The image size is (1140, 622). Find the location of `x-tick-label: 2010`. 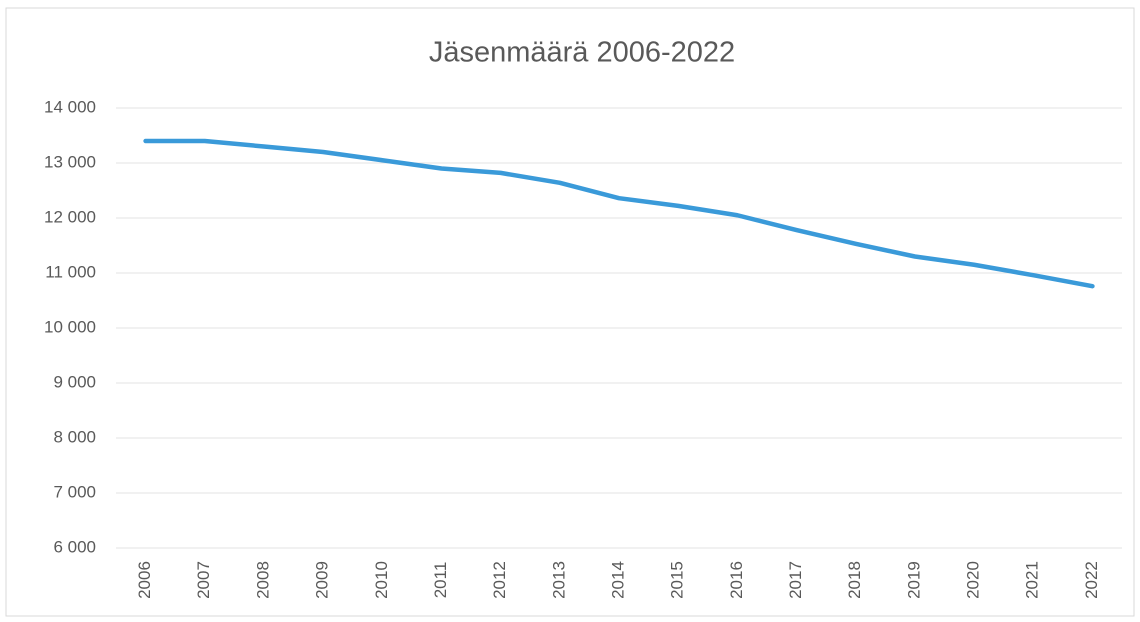

x-tick-label: 2010 is located at coordinates (381, 580).